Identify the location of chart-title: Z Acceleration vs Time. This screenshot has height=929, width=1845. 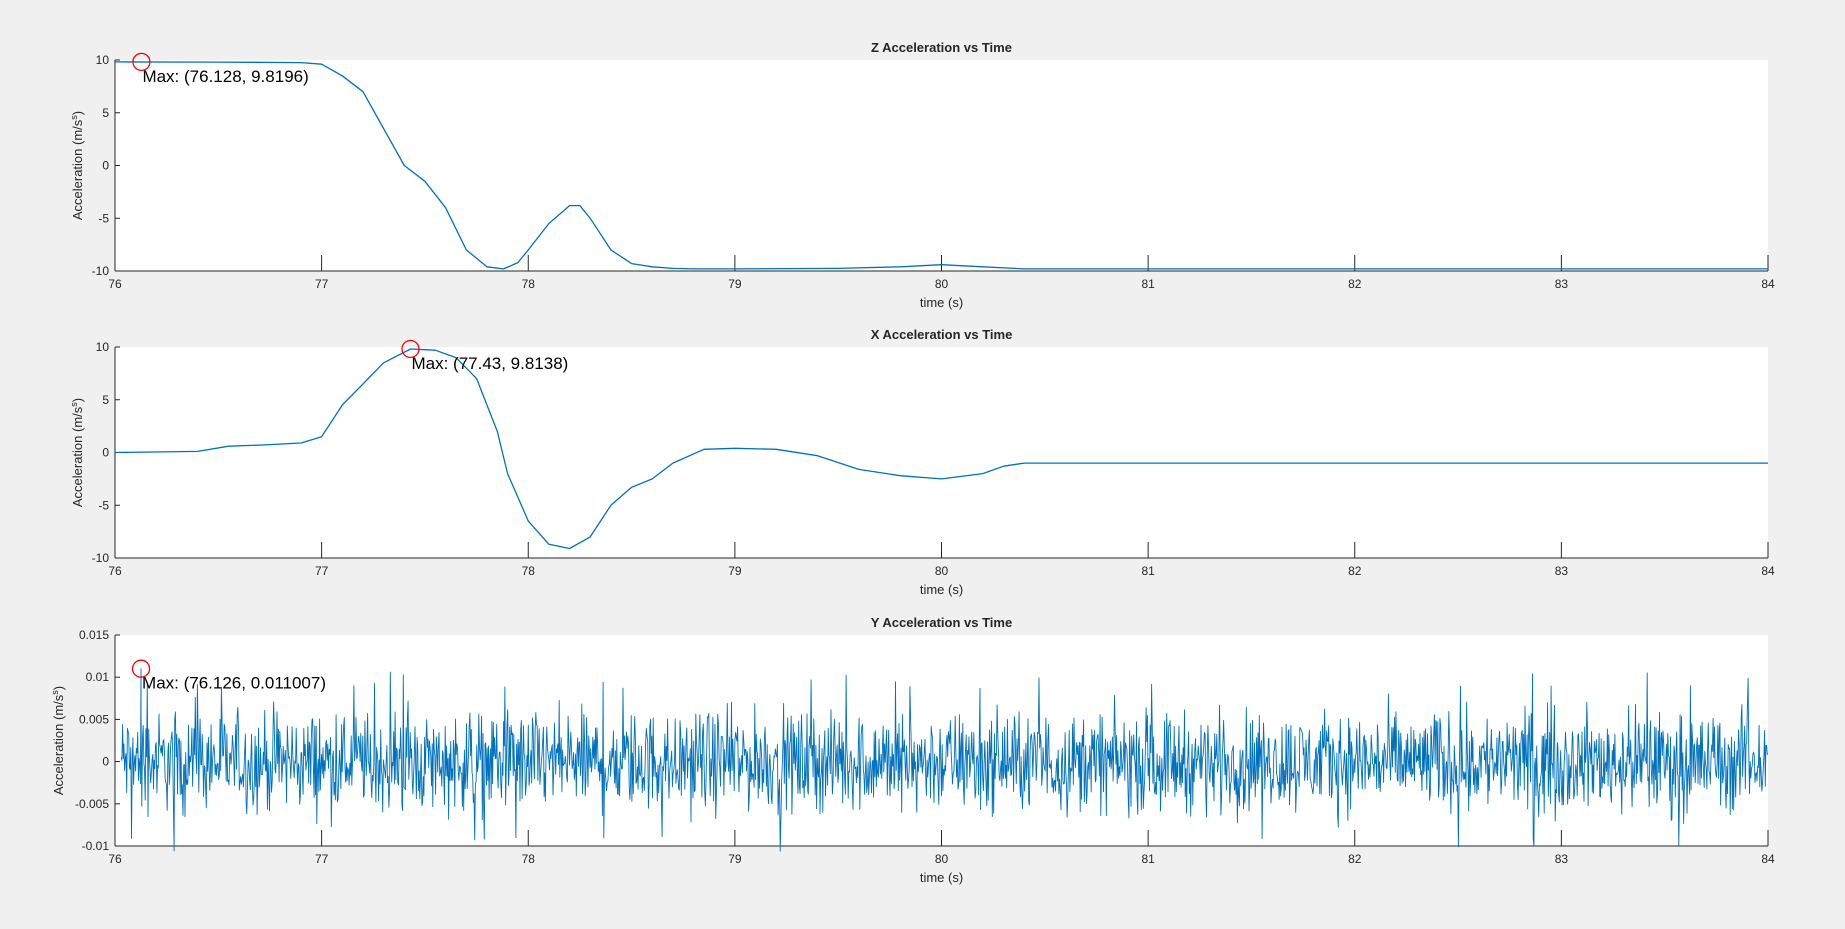
(941, 47).